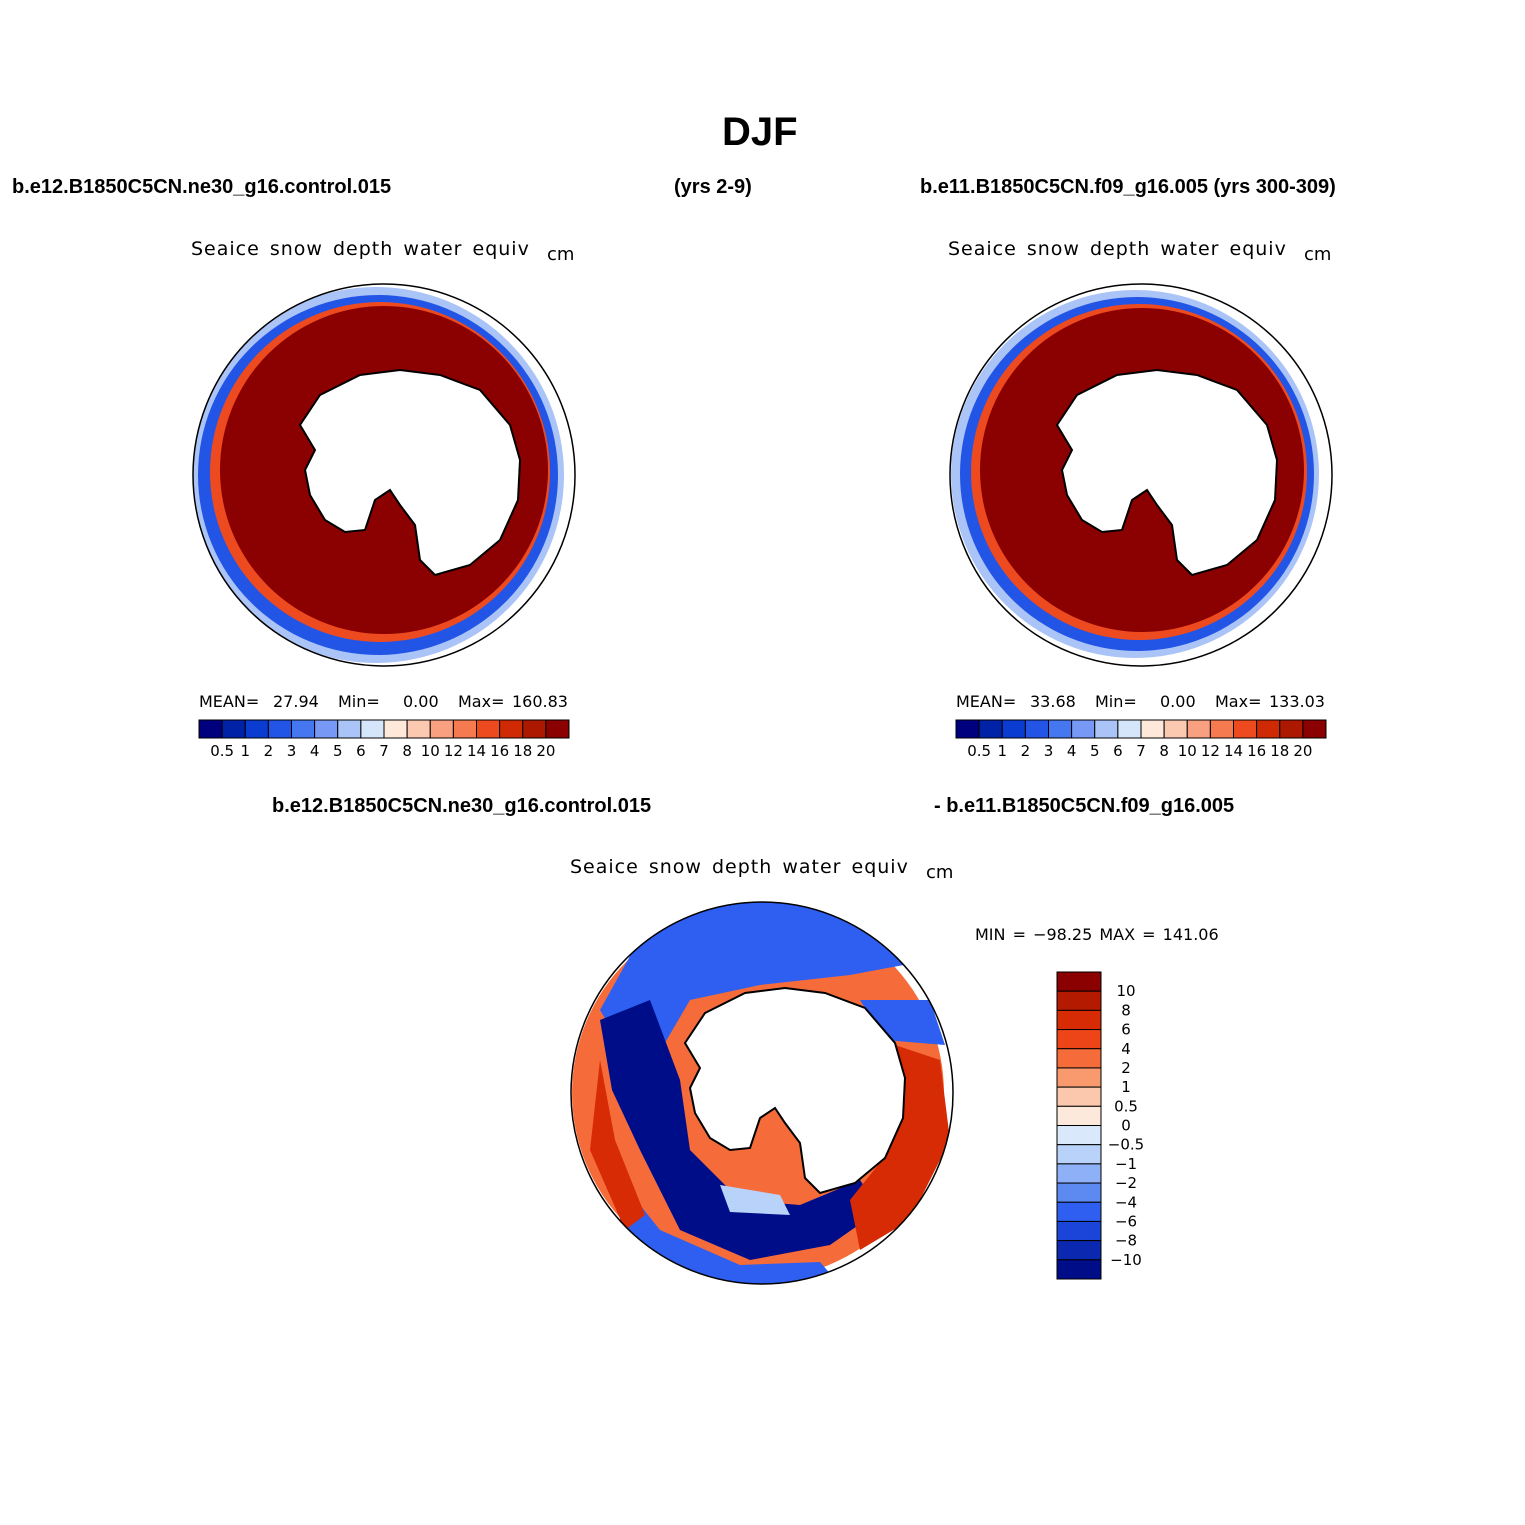 The height and width of the screenshot is (1525, 1525). Describe the element at coordinates (1026, 751) in the screenshot. I see `panel2-colorbar-tick-label: 2` at that location.